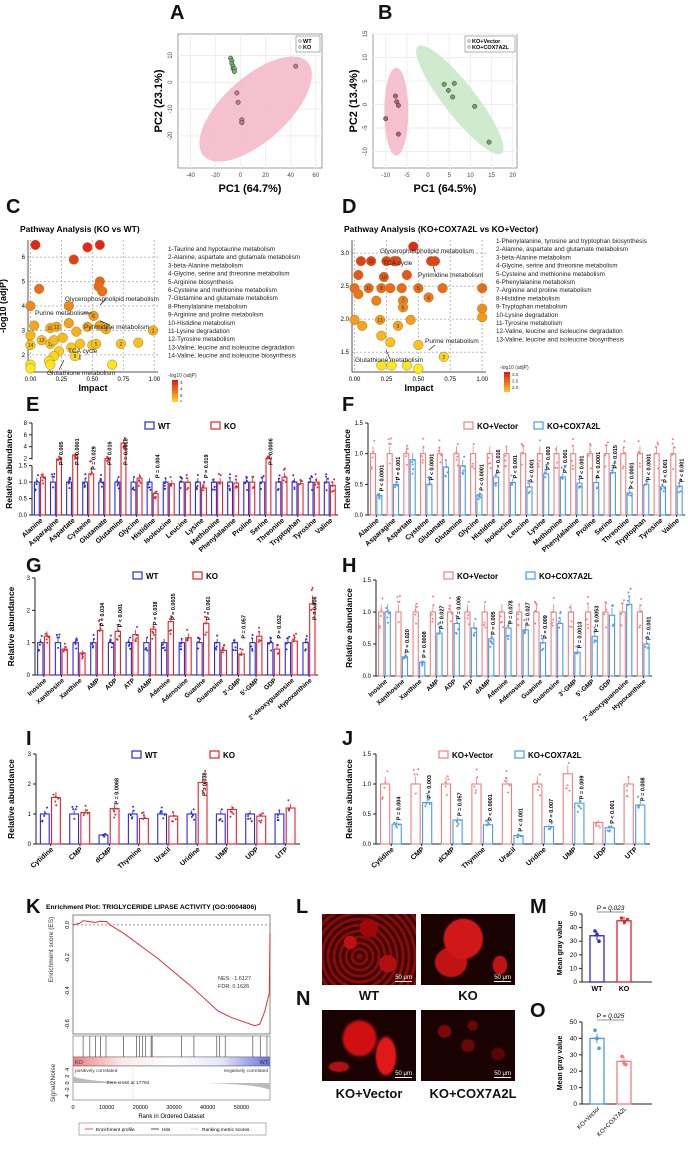 The height and width of the screenshot is (1150, 688). What do you see at coordinates (538, 1011) in the screenshot?
I see `panel-label-o: O` at bounding box center [538, 1011].